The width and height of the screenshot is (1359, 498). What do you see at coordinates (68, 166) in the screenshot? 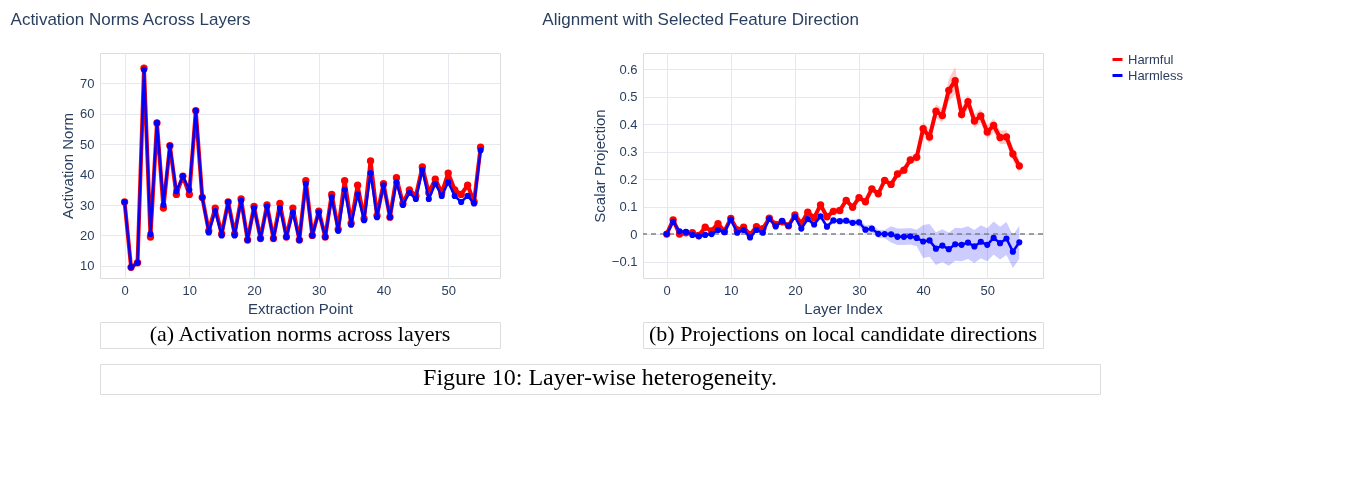
I see `y-axis-title: Activation Norm` at bounding box center [68, 166].